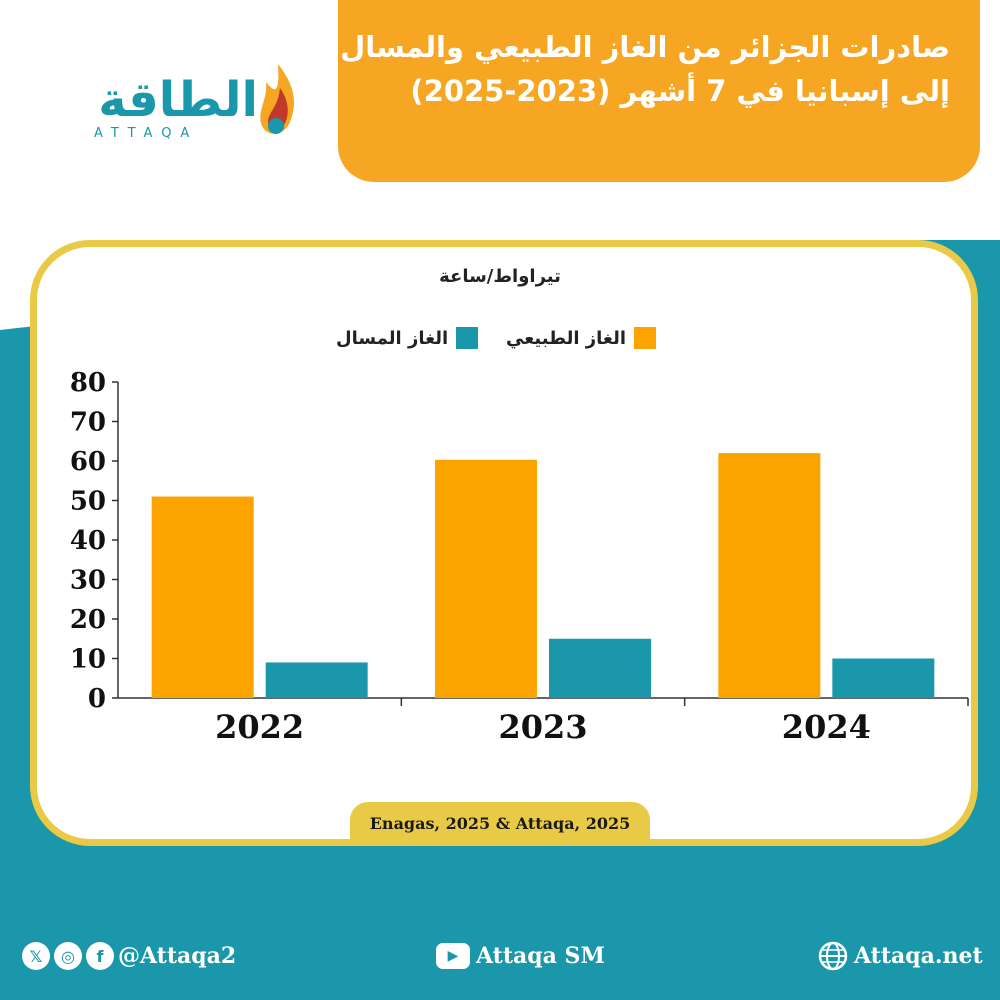 The height and width of the screenshot is (1000, 1000). I want to click on y-tick-label: 50, so click(88, 502).